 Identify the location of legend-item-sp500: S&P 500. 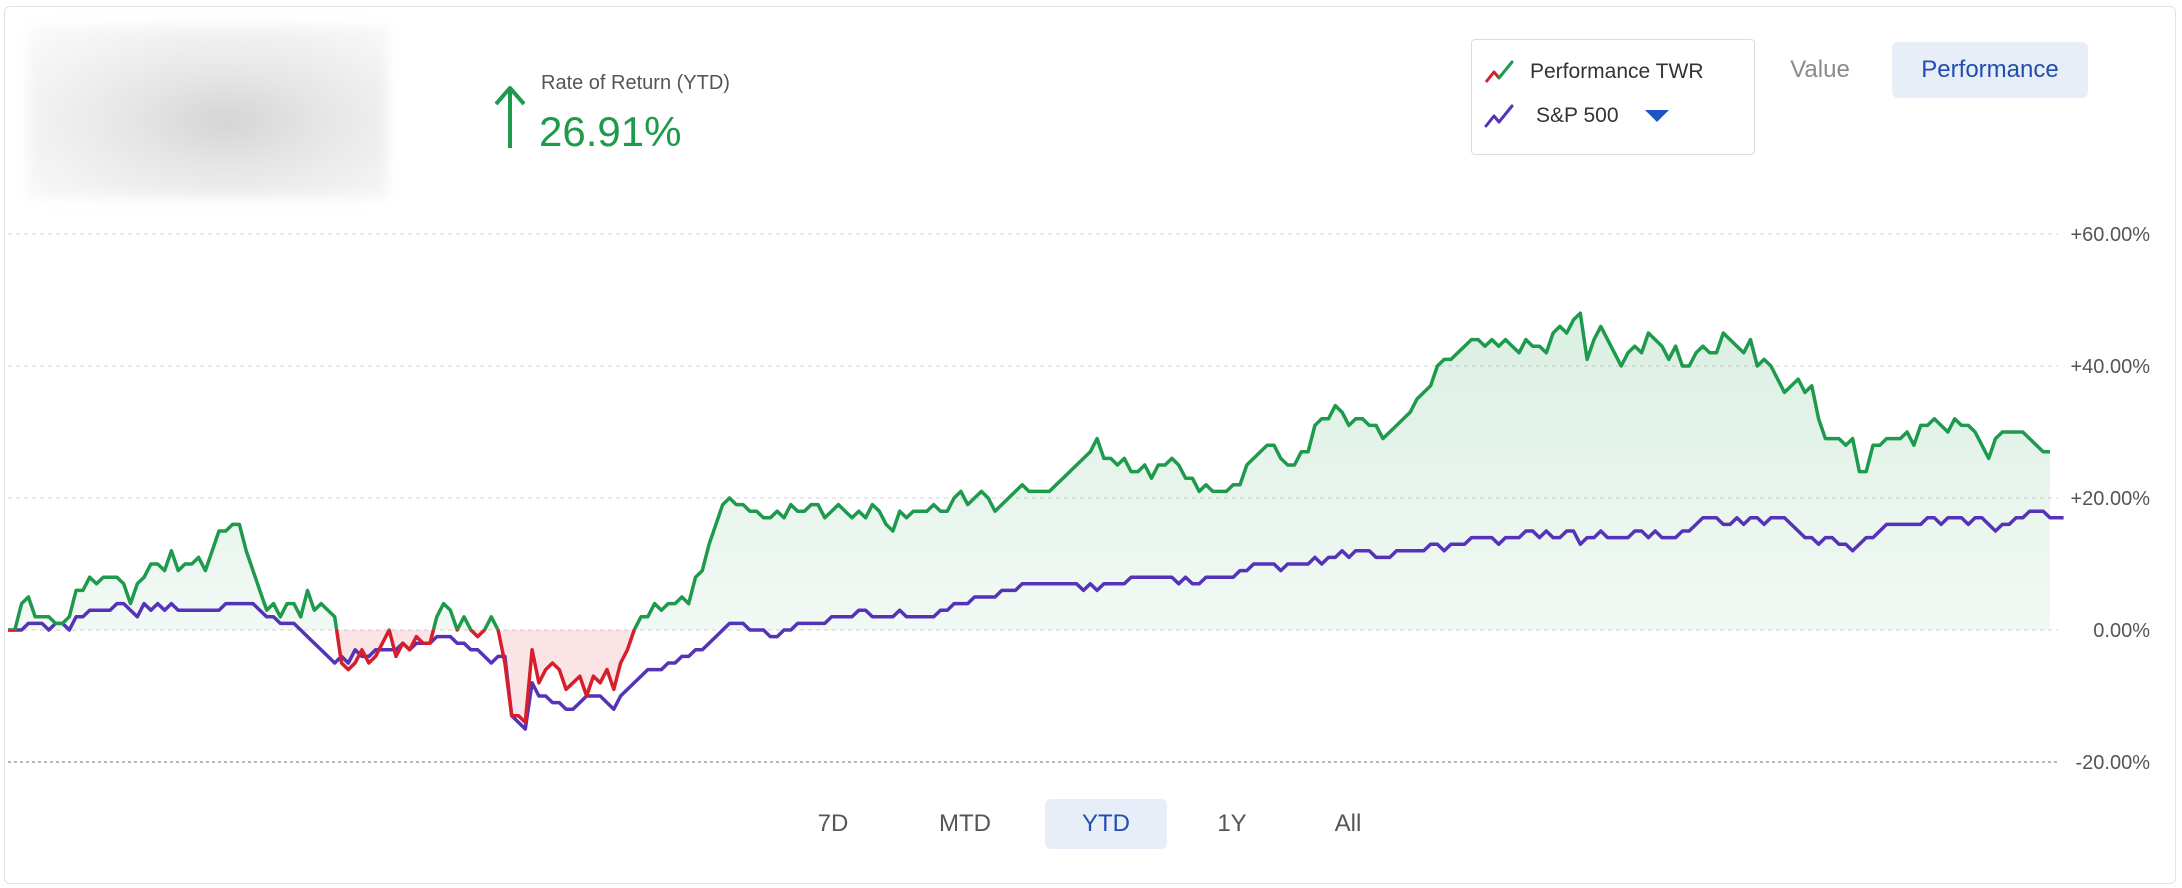
(1570, 116).